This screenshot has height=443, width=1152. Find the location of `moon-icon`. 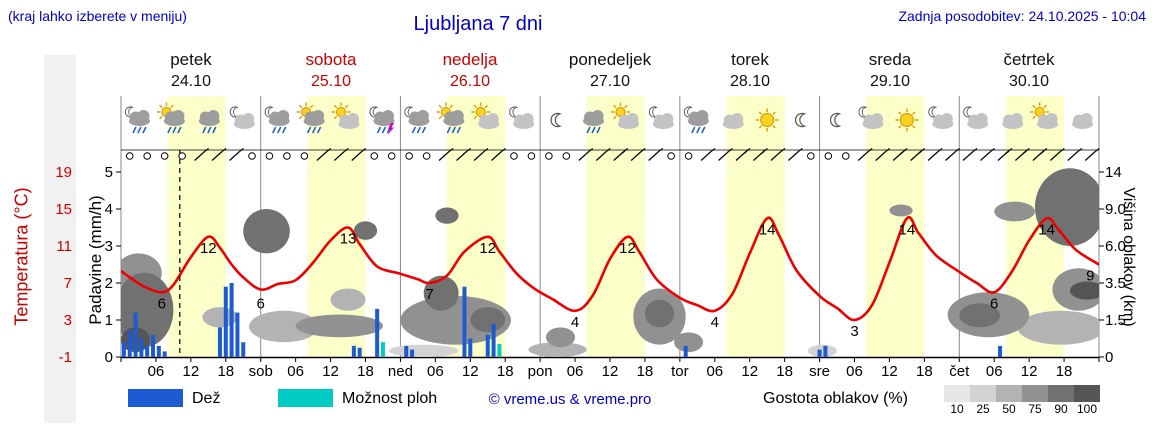

moon-icon is located at coordinates (835, 120).